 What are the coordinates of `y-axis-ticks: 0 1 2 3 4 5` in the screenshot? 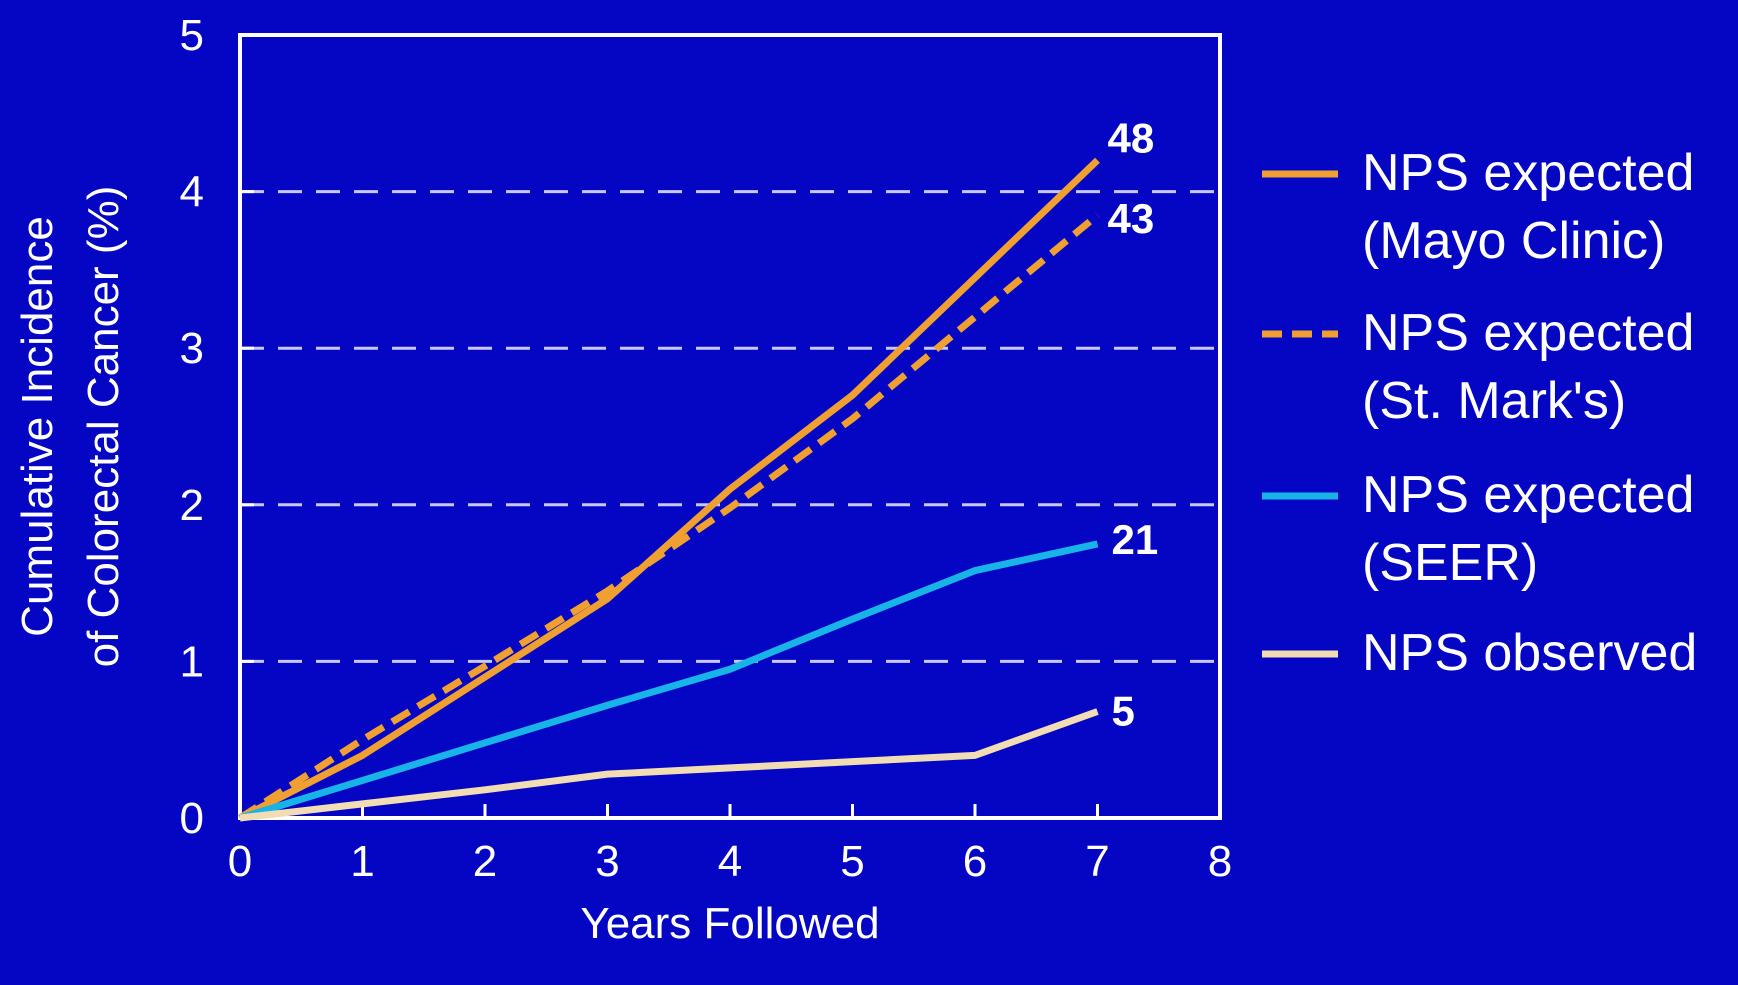 It's located at (217, 427).